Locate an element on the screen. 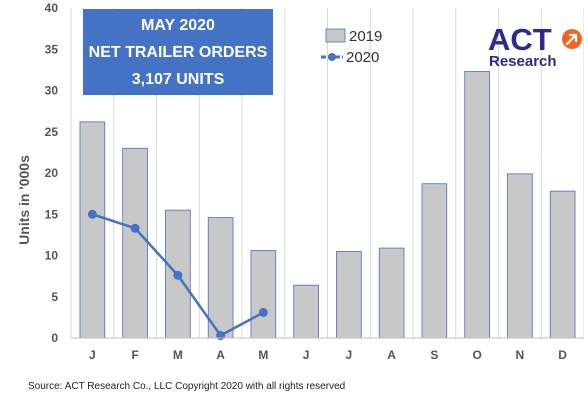 Image resolution: width=584 pixels, height=400 pixels. legend-swatch-2019 is located at coordinates (335, 35).